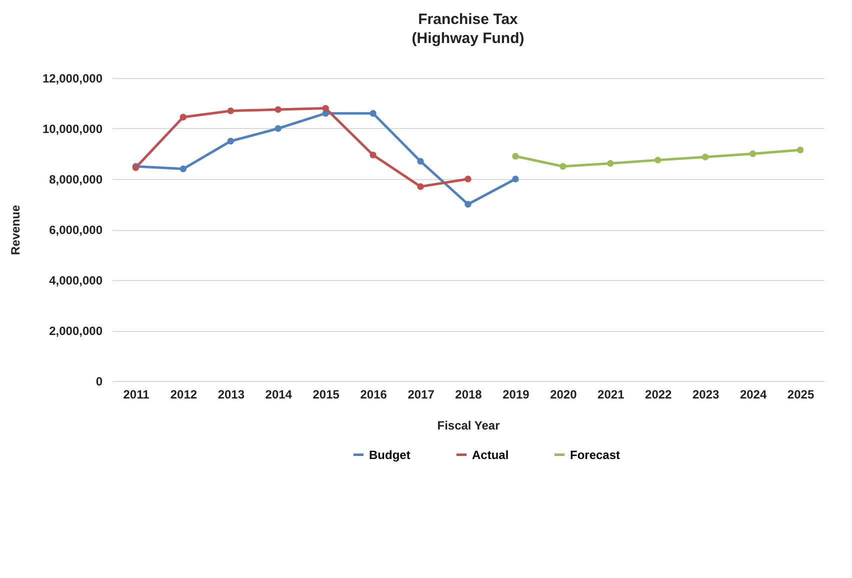 Image resolution: width=852 pixels, height=578 pixels. I want to click on x-tick-label: 2011, so click(136, 395).